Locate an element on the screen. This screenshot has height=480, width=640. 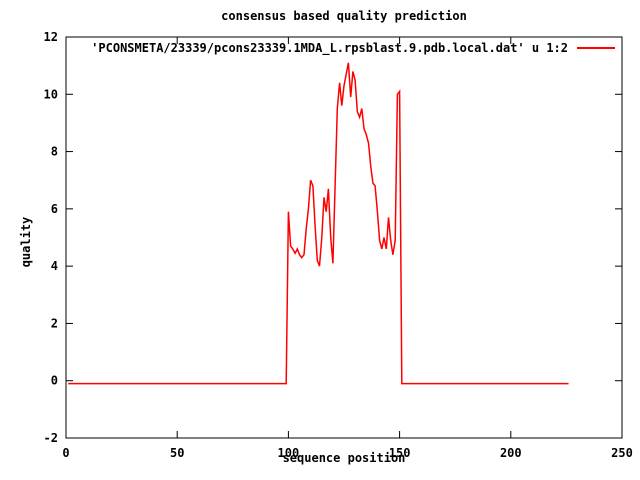
x-tick-label: 250 is located at coordinates (622, 453).